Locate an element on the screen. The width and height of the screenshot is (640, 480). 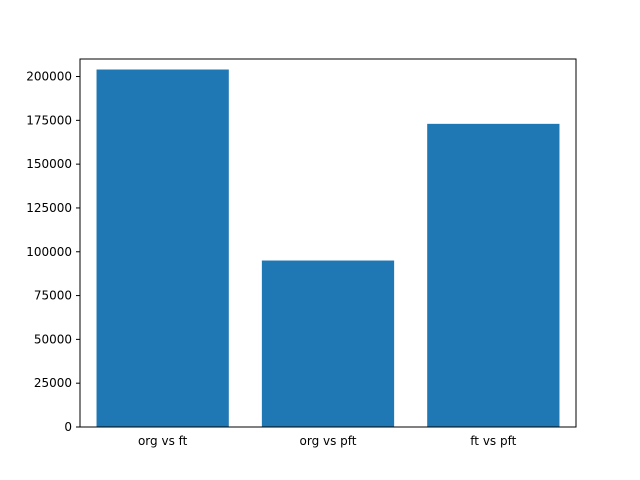
x-tick-label: org vs pft is located at coordinates (328, 441).